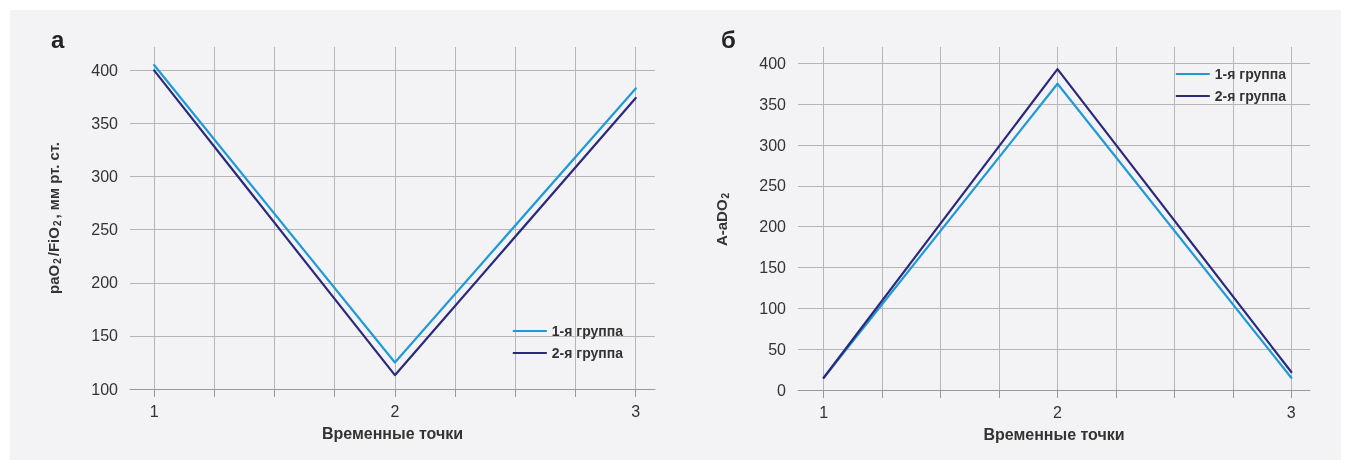 The width and height of the screenshot is (1351, 468). What do you see at coordinates (777, 349) in the screenshot?
I see `y-tick-label: 50` at bounding box center [777, 349].